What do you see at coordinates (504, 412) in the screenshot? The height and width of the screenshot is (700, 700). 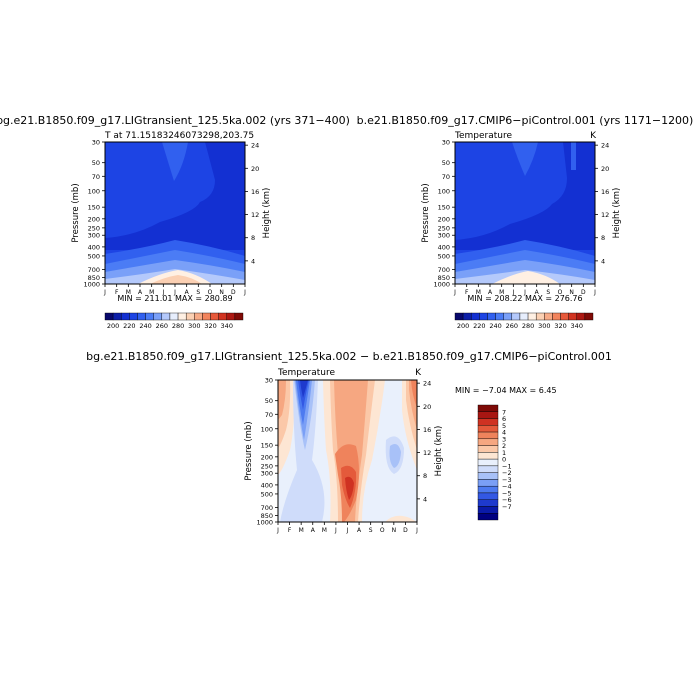 I see `colorbar-label: 7` at bounding box center [504, 412].